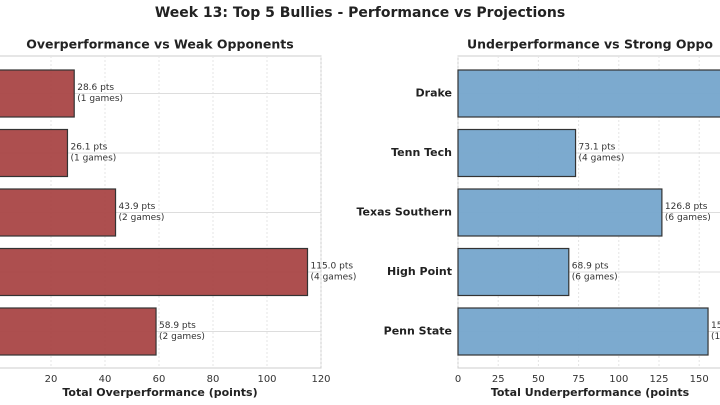 This screenshot has width=720, height=405. I want to click on value-label: 58.9 pts, so click(177, 326).